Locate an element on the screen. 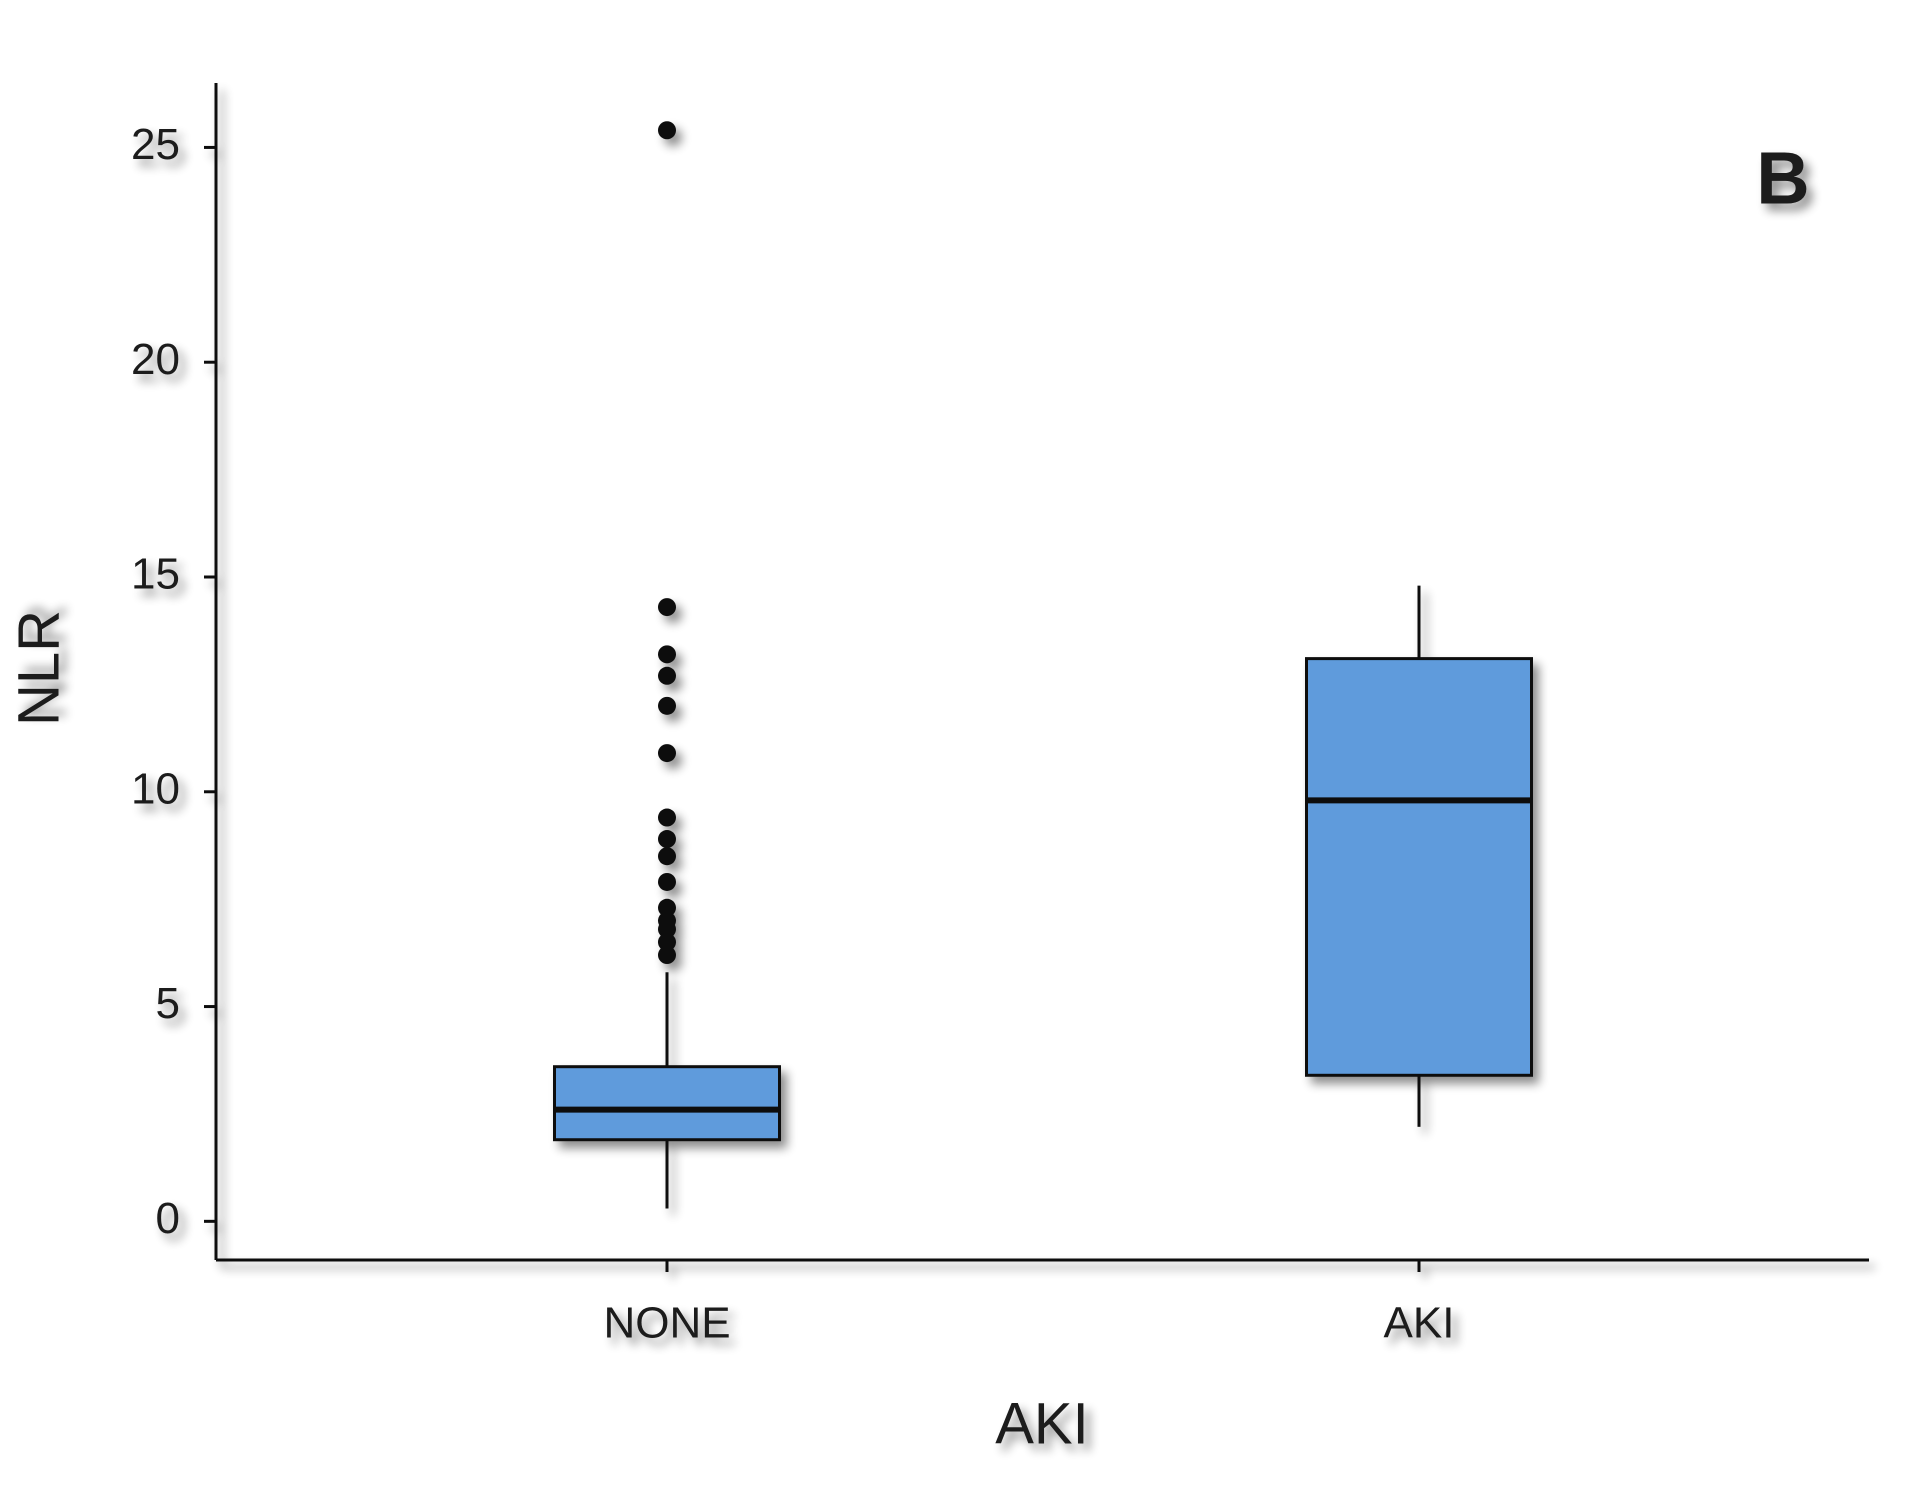 The height and width of the screenshot is (1505, 1912). y-tick-label: 20 is located at coordinates (155, 359).